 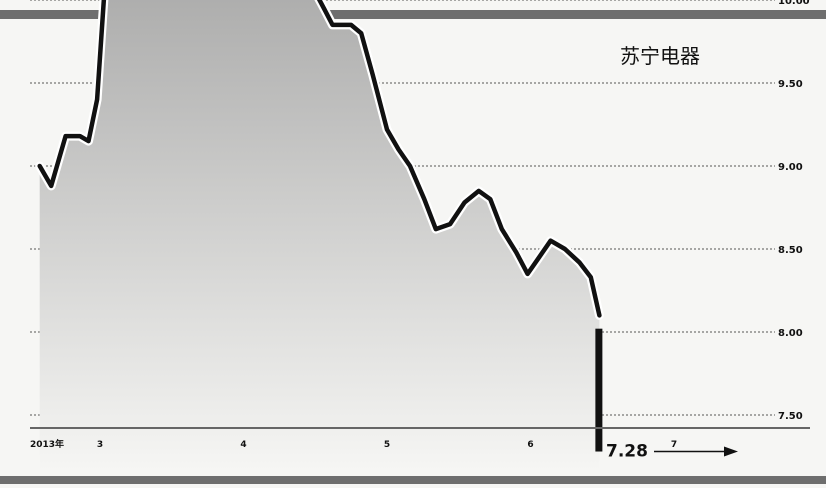 What do you see at coordinates (731, 451) in the screenshot?
I see `low-value-arrow-head` at bounding box center [731, 451].